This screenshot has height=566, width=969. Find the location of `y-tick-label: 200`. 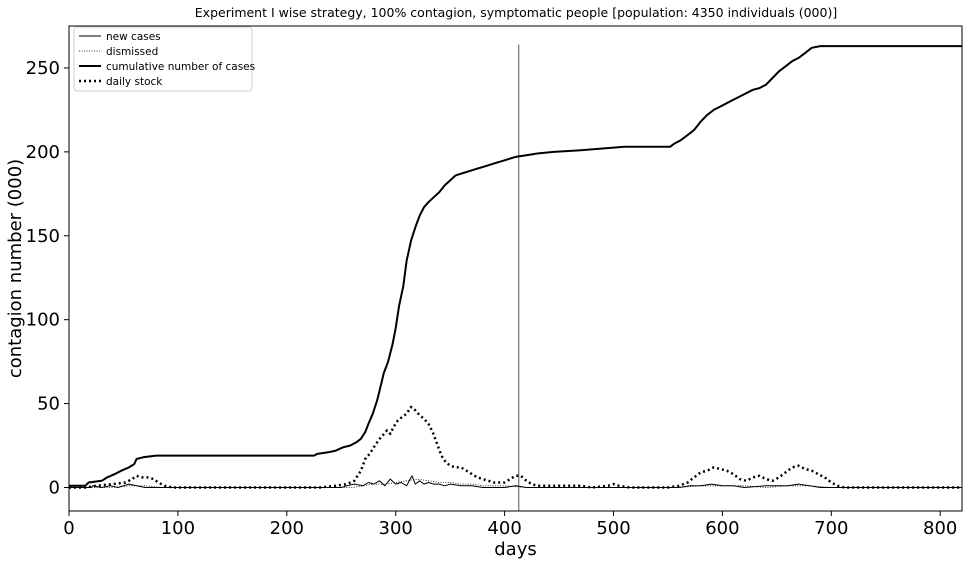

y-tick-label: 200 is located at coordinates (43, 152).